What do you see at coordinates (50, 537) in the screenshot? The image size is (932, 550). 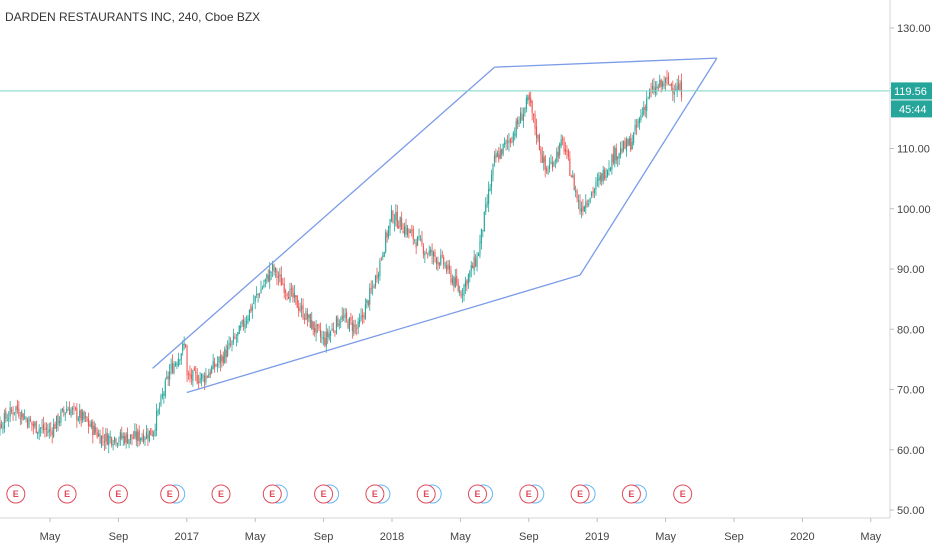 I see `x-tick-label: May` at bounding box center [50, 537].